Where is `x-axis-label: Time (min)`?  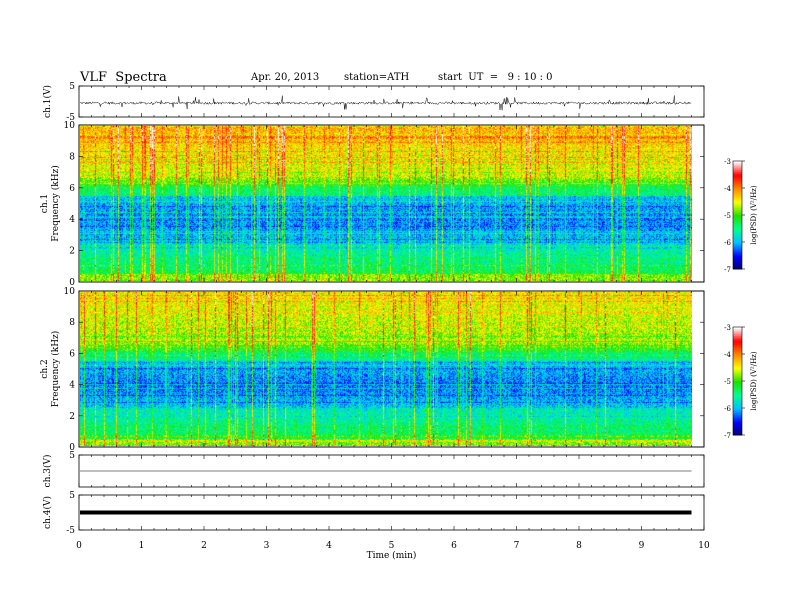 x-axis-label: Time (min) is located at coordinates (392, 555).